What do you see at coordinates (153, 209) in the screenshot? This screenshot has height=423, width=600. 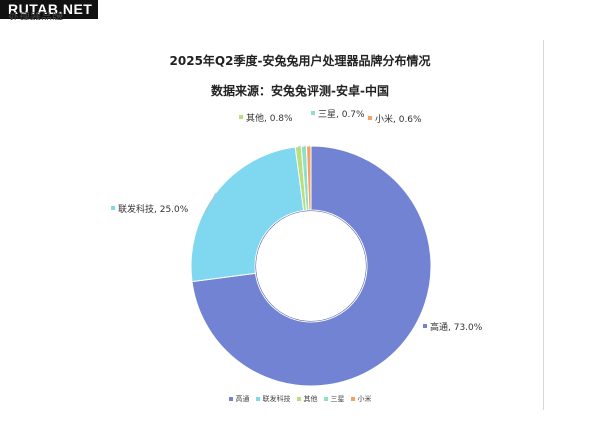 I see `data-label-1: 联发科技, 25.0%` at bounding box center [153, 209].